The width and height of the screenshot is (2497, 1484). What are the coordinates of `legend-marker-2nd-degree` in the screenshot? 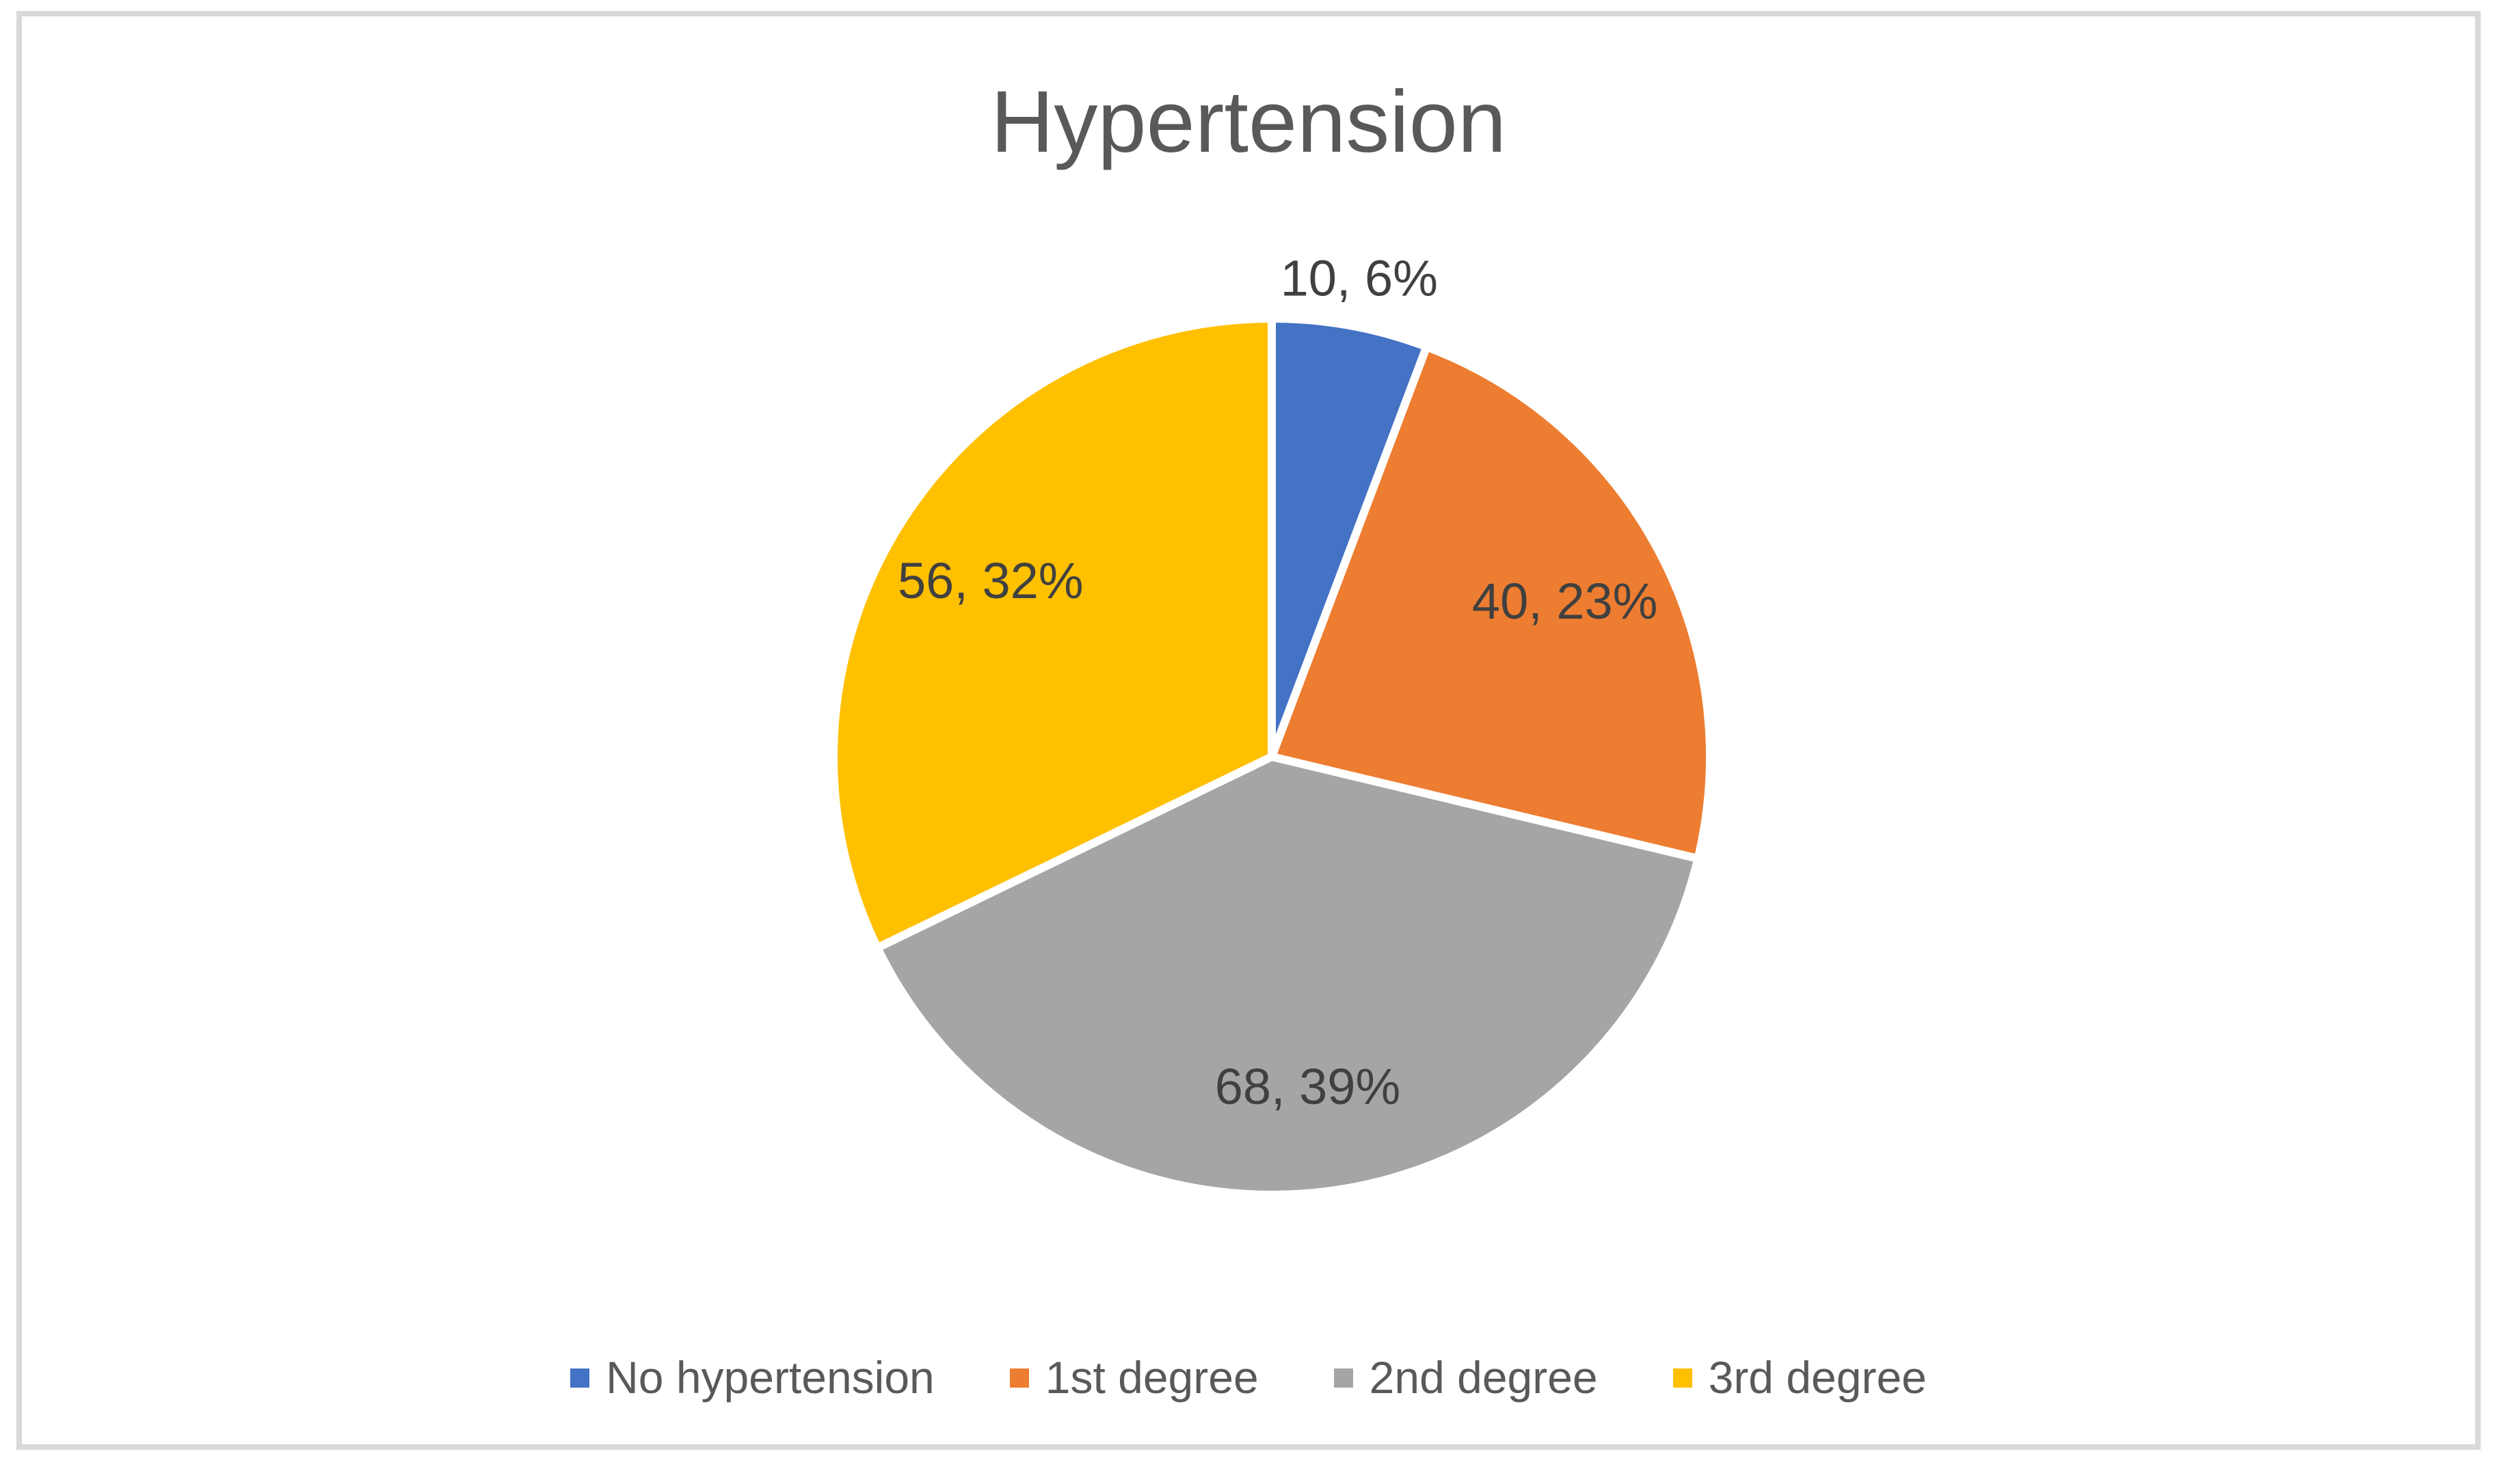 It's located at (1343, 1378).